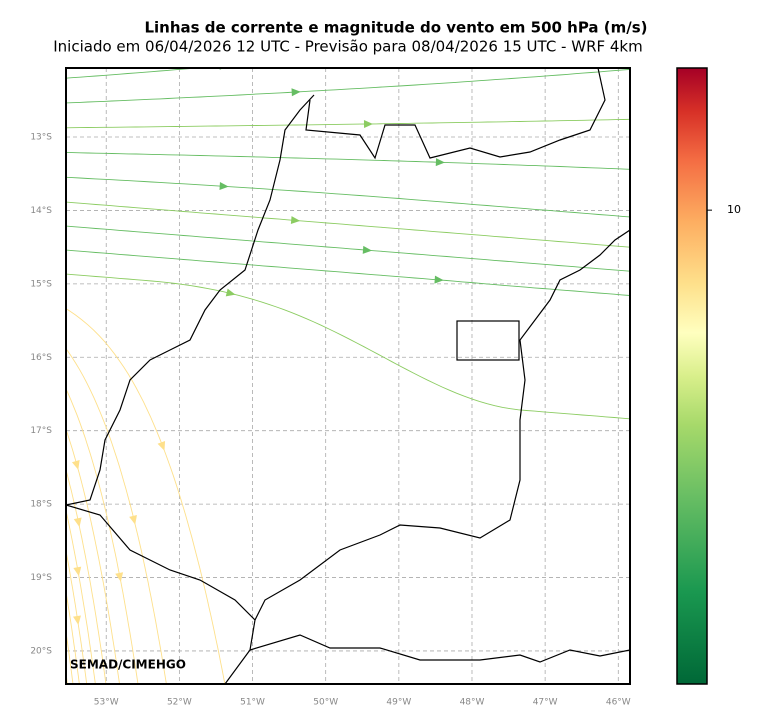 The image size is (764, 728). I want to click on x-tick-label: 47°W, so click(545, 703).